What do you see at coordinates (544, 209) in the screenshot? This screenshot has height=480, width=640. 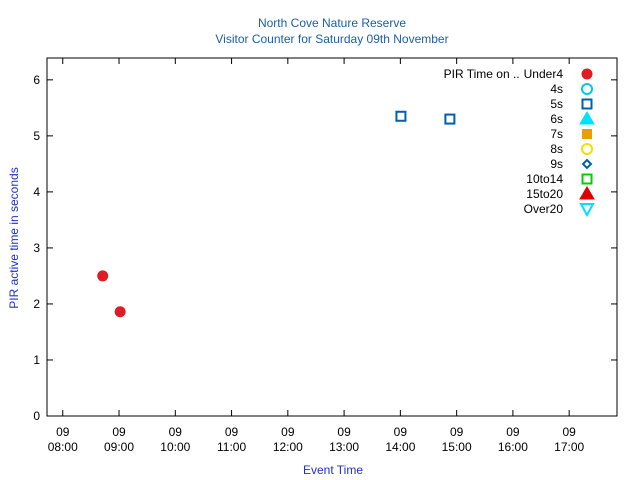 I see `legend-label: Over20` at bounding box center [544, 209].